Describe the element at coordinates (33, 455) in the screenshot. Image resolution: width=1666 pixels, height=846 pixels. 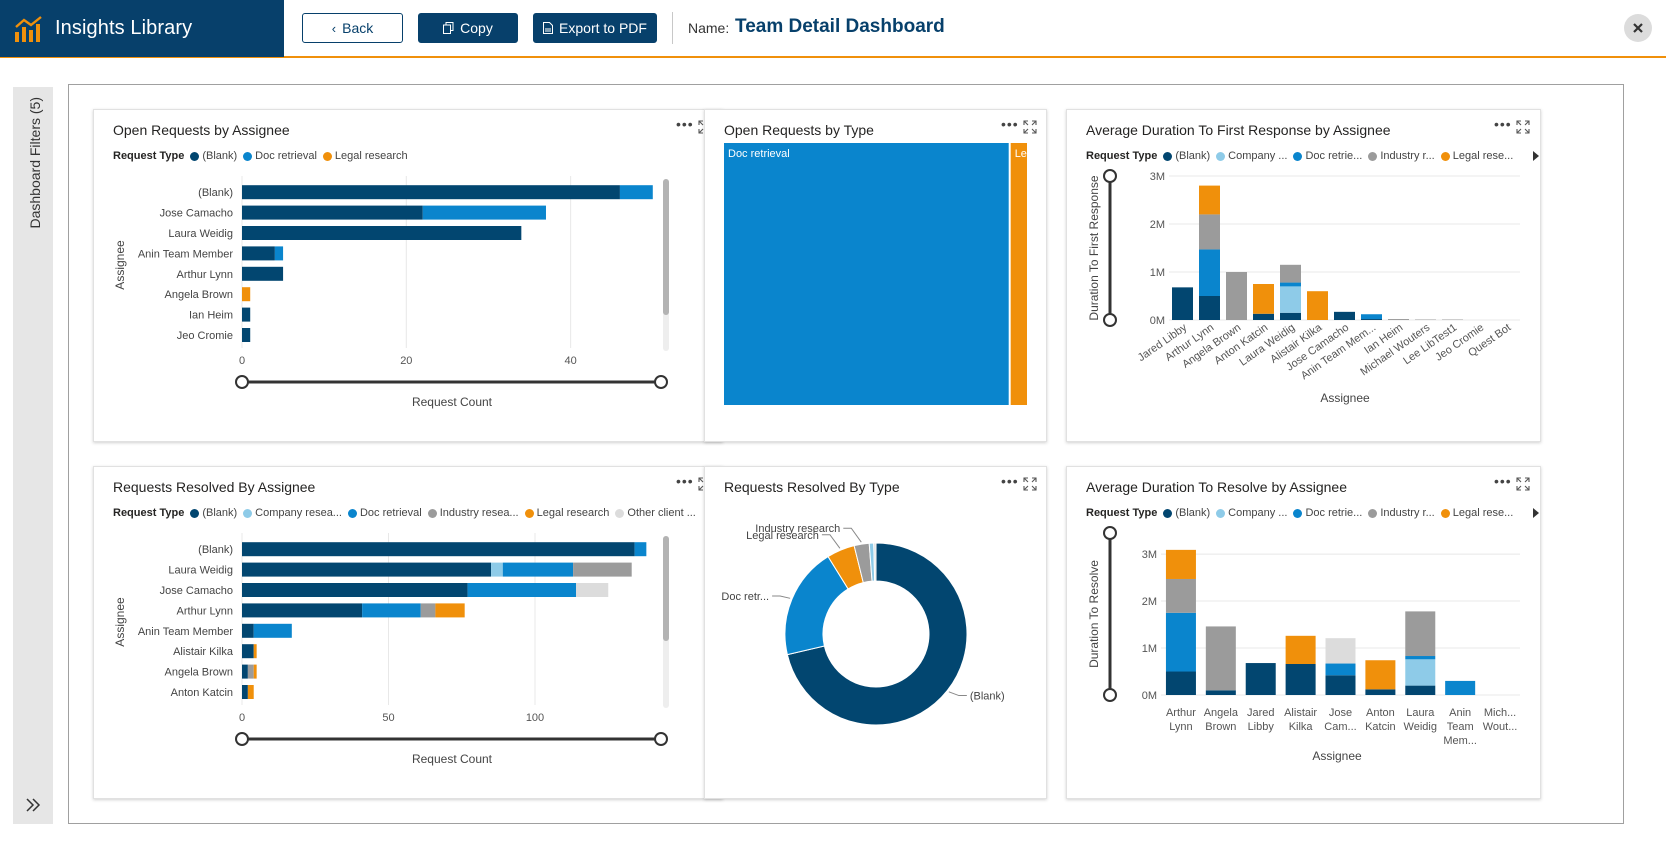
I see `dashboard-filters-panel: Dashboard Filters (5)` at that location.